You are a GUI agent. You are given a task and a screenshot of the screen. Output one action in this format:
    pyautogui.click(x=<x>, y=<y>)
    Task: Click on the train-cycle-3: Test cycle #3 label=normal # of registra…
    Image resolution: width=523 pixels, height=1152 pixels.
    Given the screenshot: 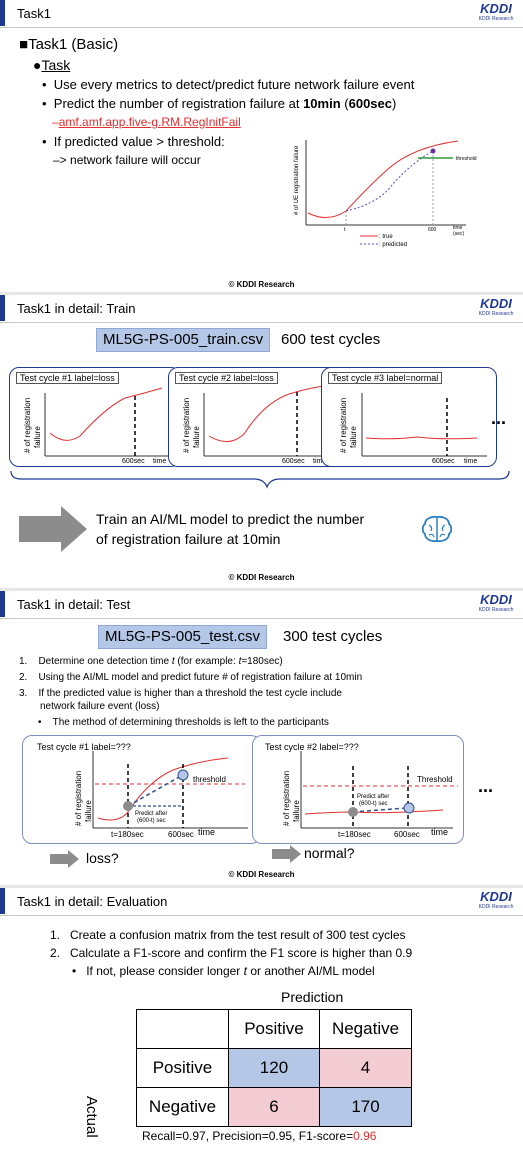 What is the action you would take?
    pyautogui.click(x=409, y=417)
    